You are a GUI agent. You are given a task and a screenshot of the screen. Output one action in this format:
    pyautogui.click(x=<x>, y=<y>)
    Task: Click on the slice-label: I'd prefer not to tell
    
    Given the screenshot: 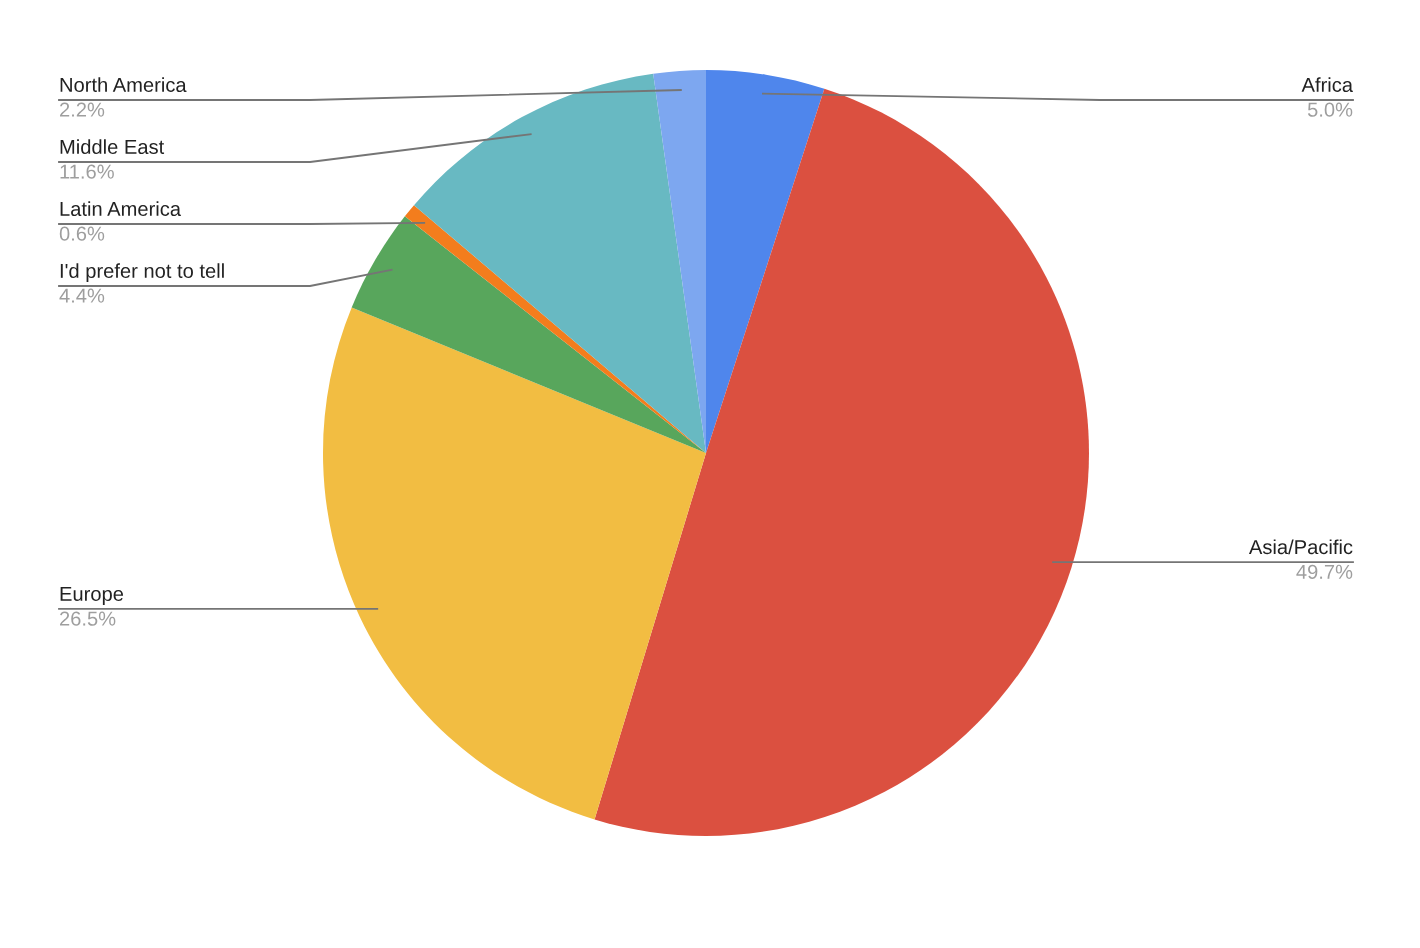 What is the action you would take?
    pyautogui.click(x=142, y=272)
    